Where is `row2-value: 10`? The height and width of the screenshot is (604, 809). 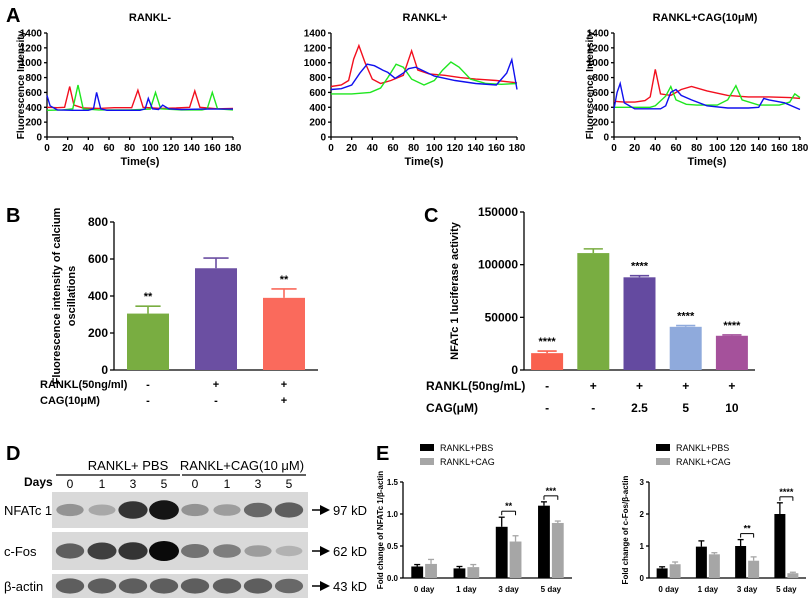 row2-value: 10 is located at coordinates (732, 408).